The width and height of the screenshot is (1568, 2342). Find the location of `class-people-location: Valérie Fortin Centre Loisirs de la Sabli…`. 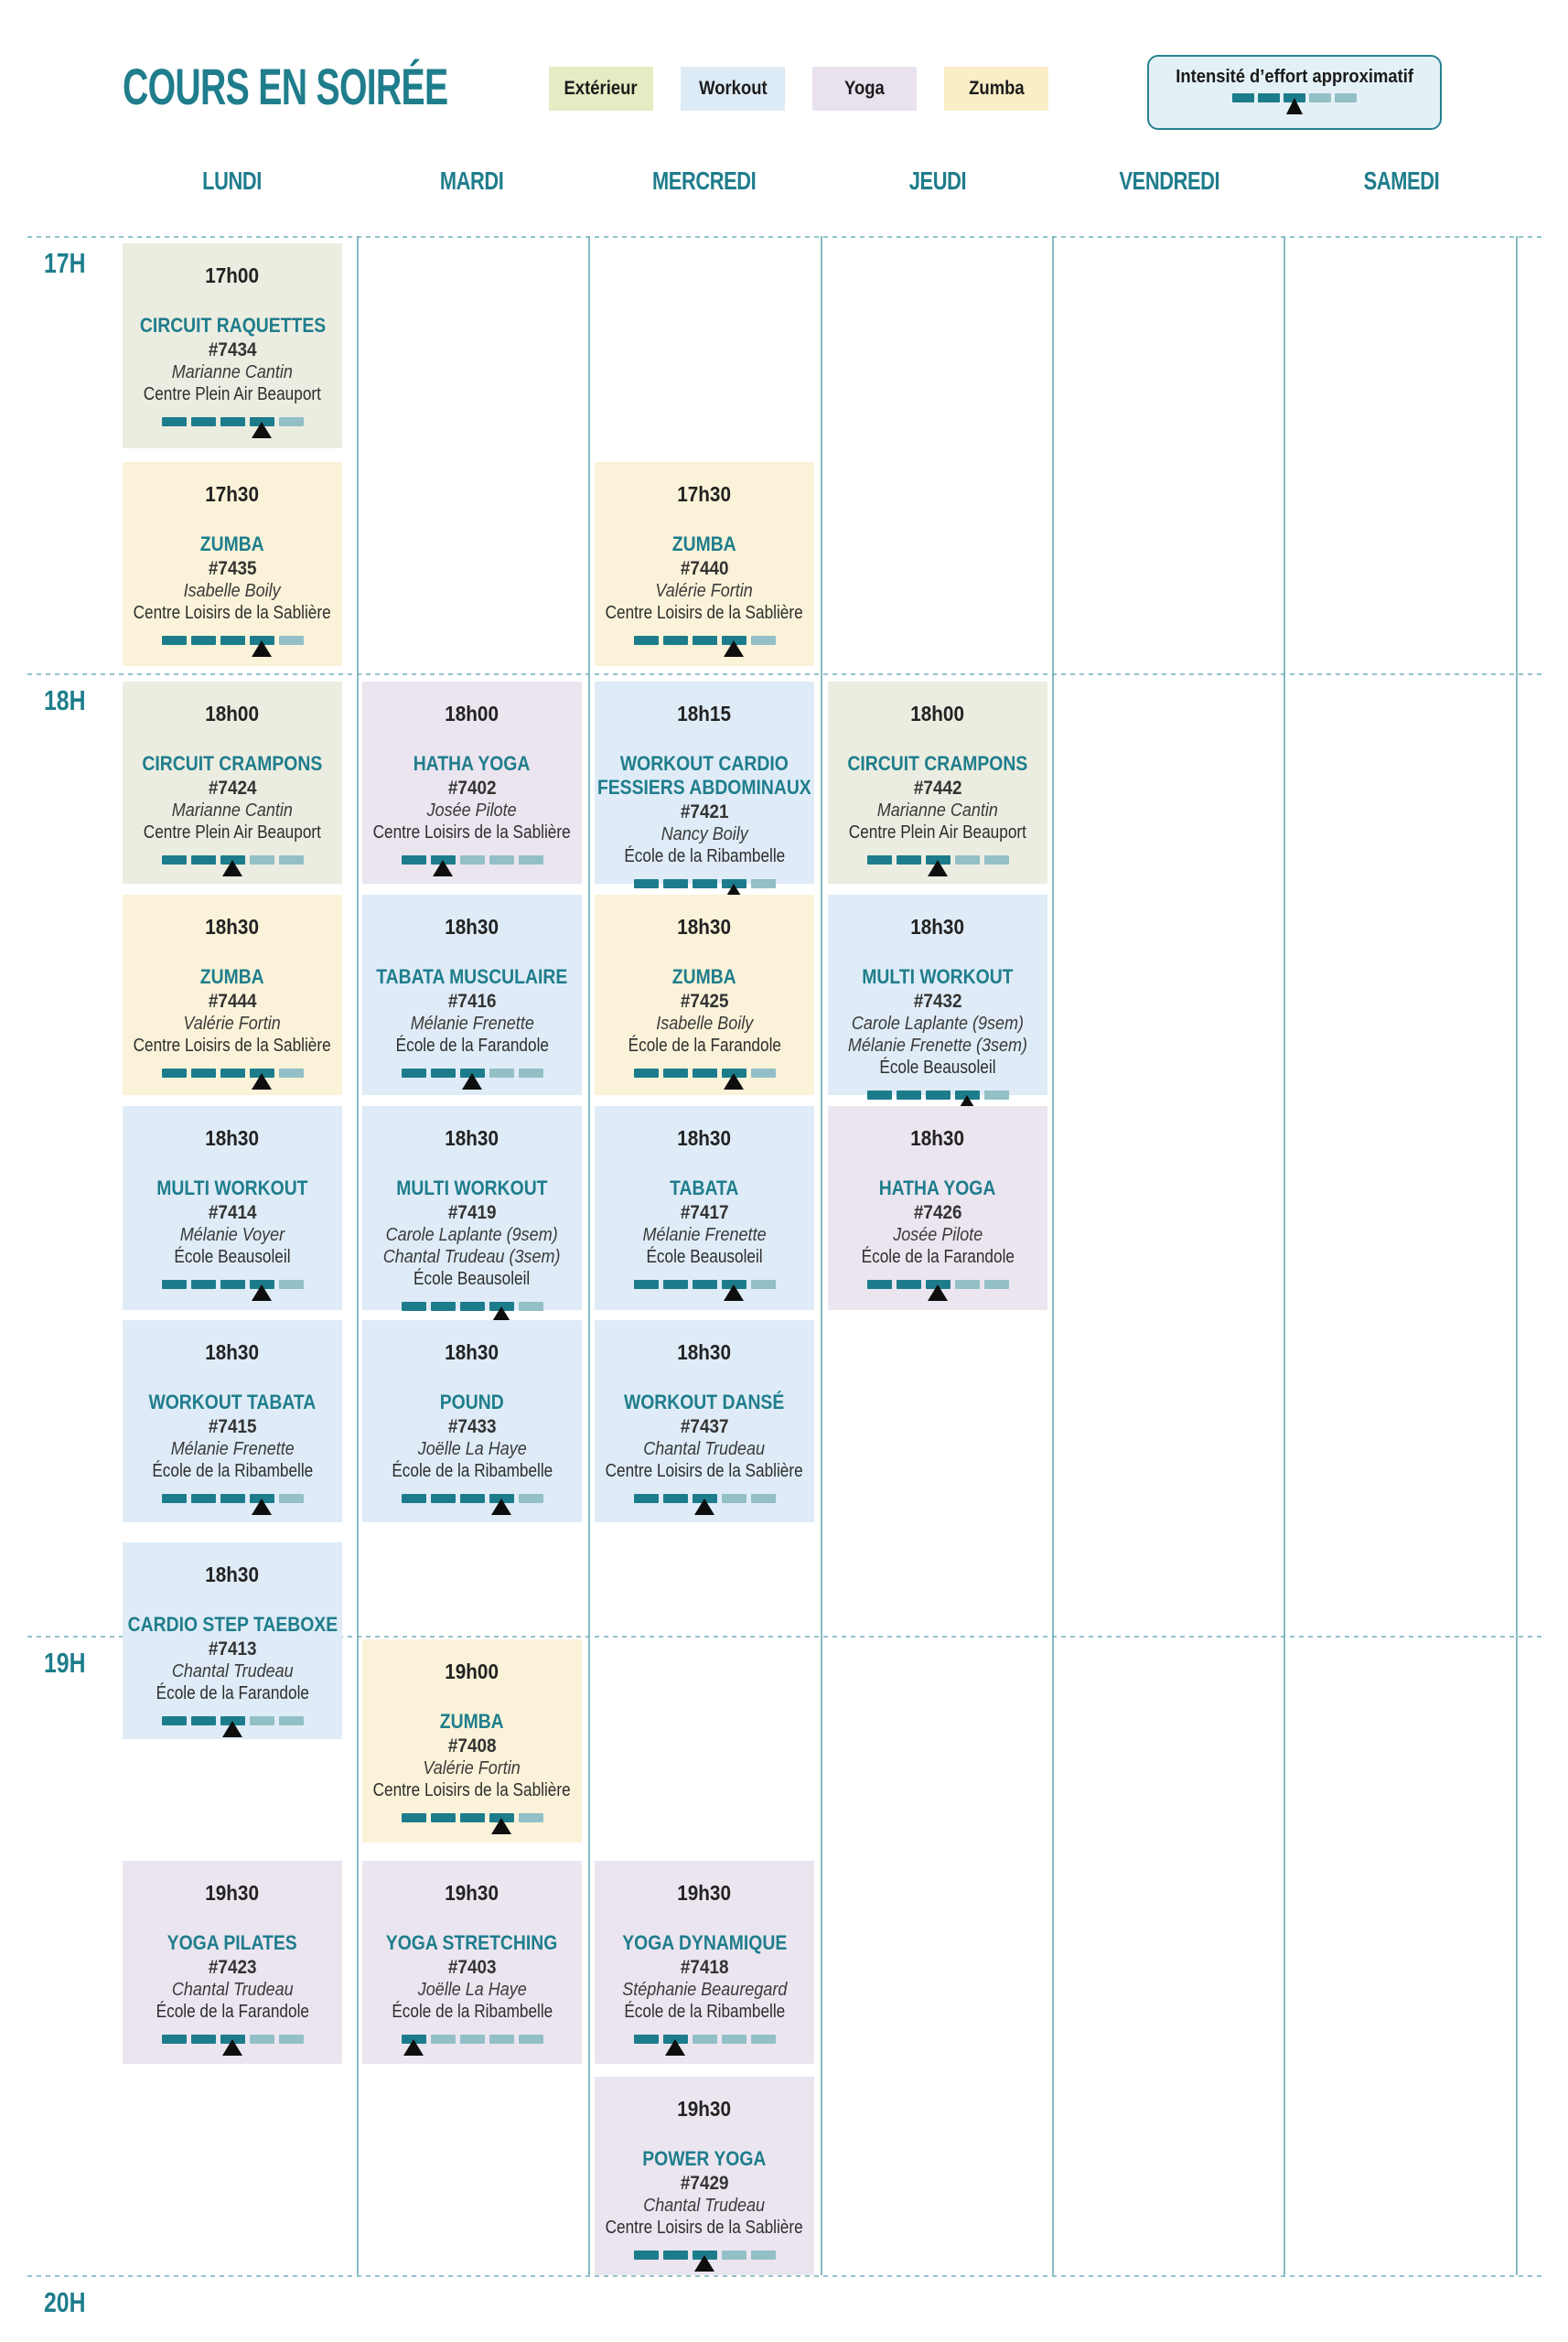

class-people-location: Valérie Fortin Centre Loisirs de la Sabli… is located at coordinates (704, 602).